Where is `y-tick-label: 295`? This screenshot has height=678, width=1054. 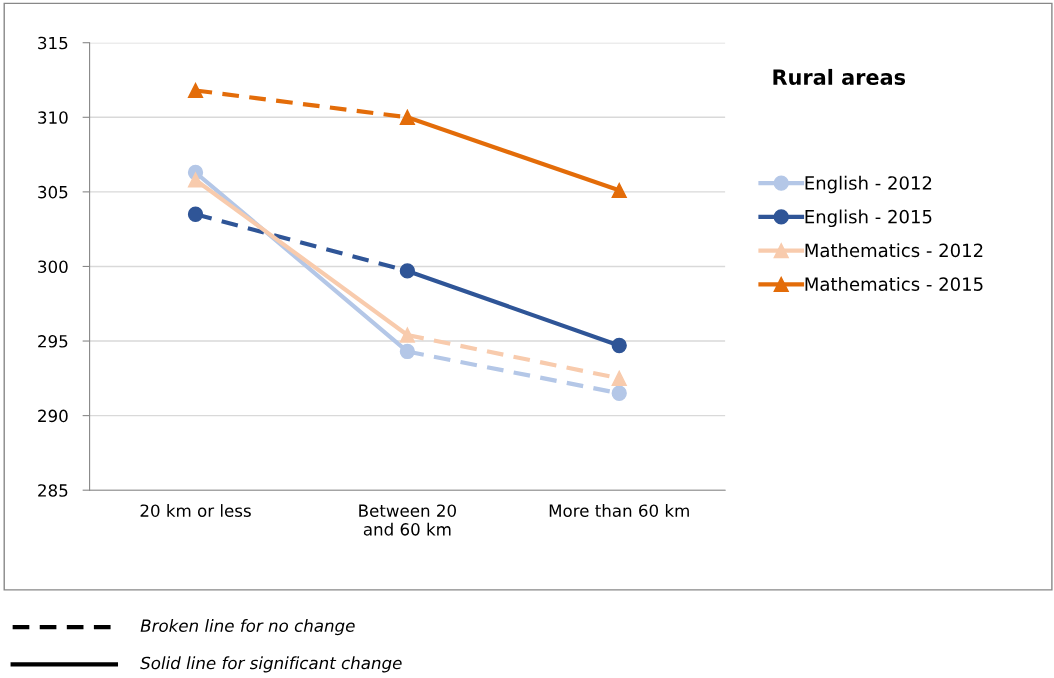 y-tick-label: 295 is located at coordinates (53, 341).